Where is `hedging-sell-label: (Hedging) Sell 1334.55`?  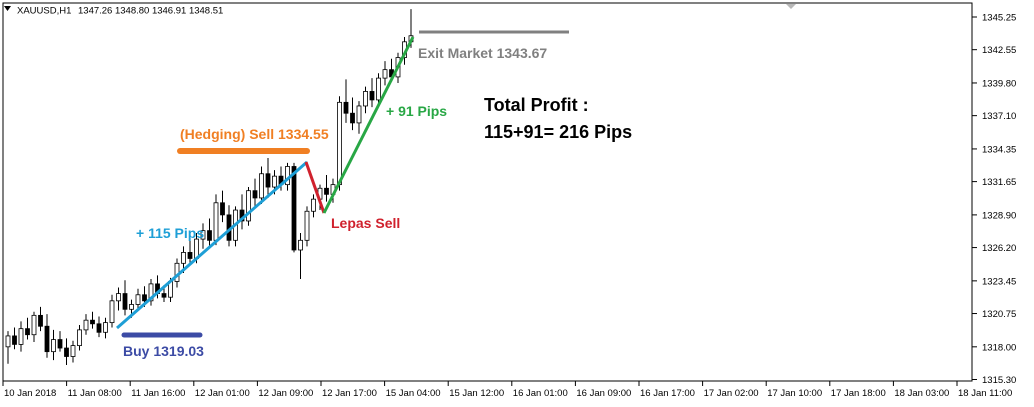
hedging-sell-label: (Hedging) Sell 1334.55 is located at coordinates (254, 134).